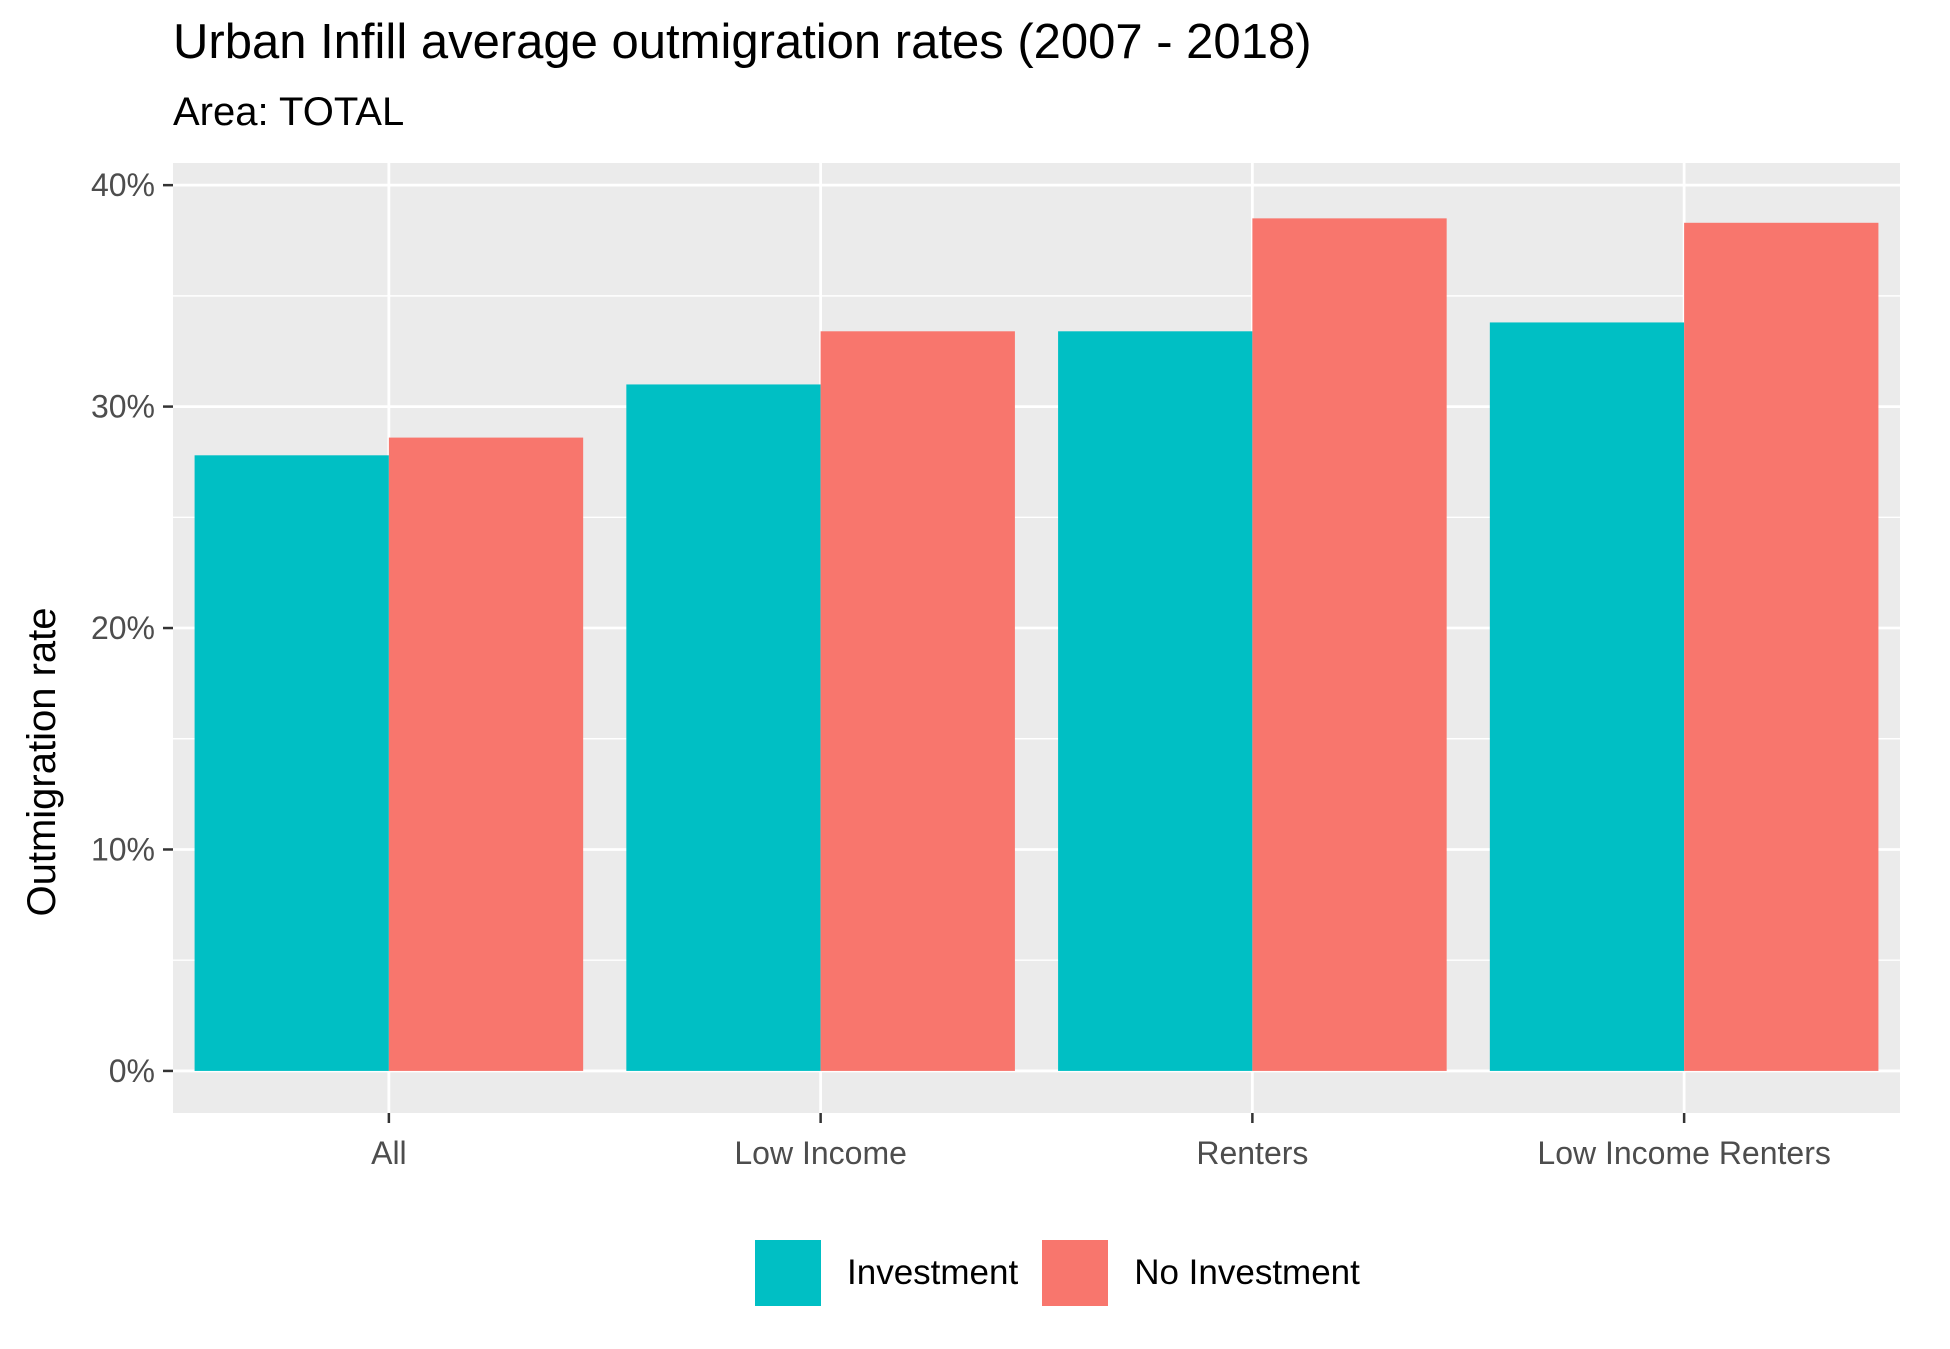  Describe the element at coordinates (42, 761) in the screenshot. I see `y-axis-title: Outmigration rate` at that location.